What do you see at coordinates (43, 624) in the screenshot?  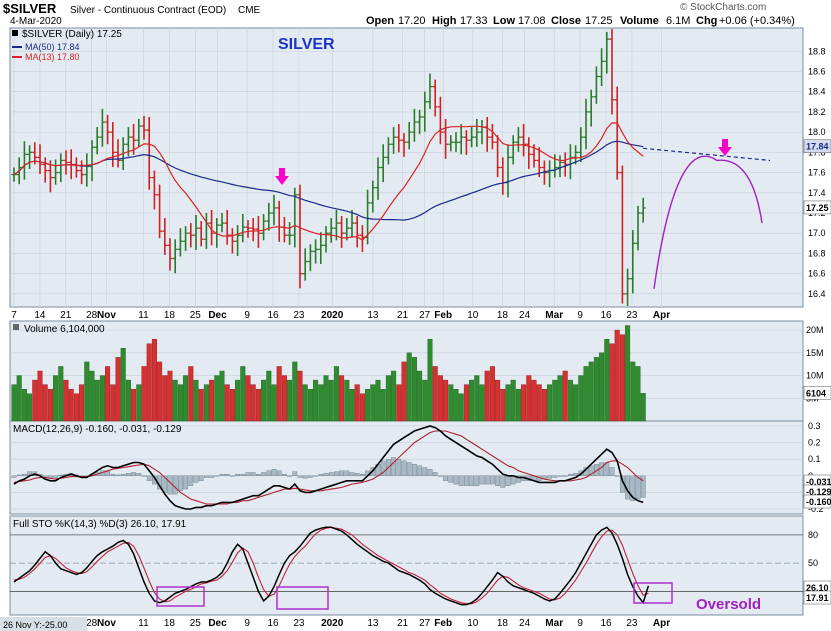 I see `footer-box` at bounding box center [43, 624].